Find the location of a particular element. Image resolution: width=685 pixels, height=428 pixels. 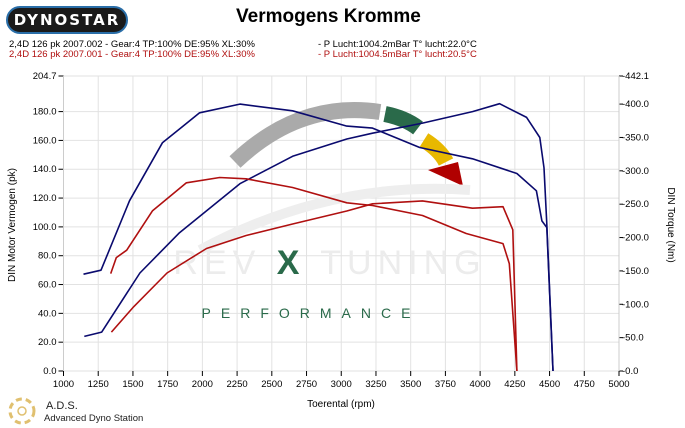

gauge-arc-green is located at coordinates (403, 120).